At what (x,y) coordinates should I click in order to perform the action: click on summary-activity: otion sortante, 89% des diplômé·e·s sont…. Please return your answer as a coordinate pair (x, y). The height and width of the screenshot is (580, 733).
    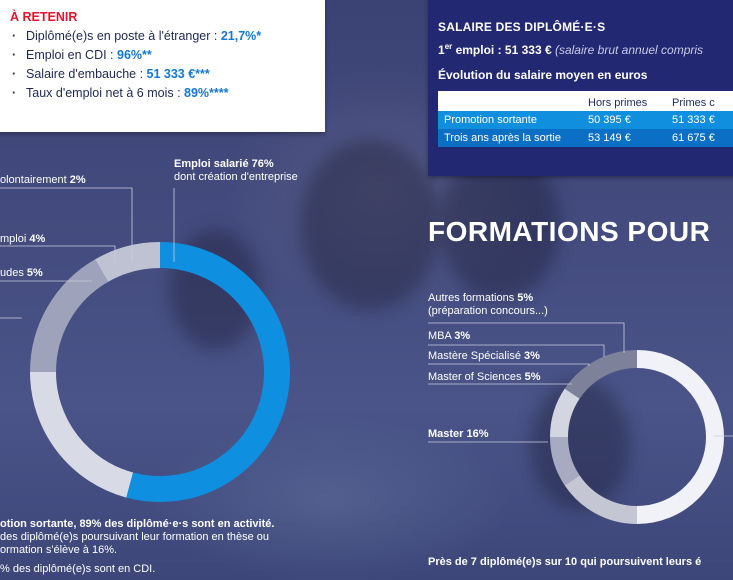
    Looking at the image, I should click on (137, 524).